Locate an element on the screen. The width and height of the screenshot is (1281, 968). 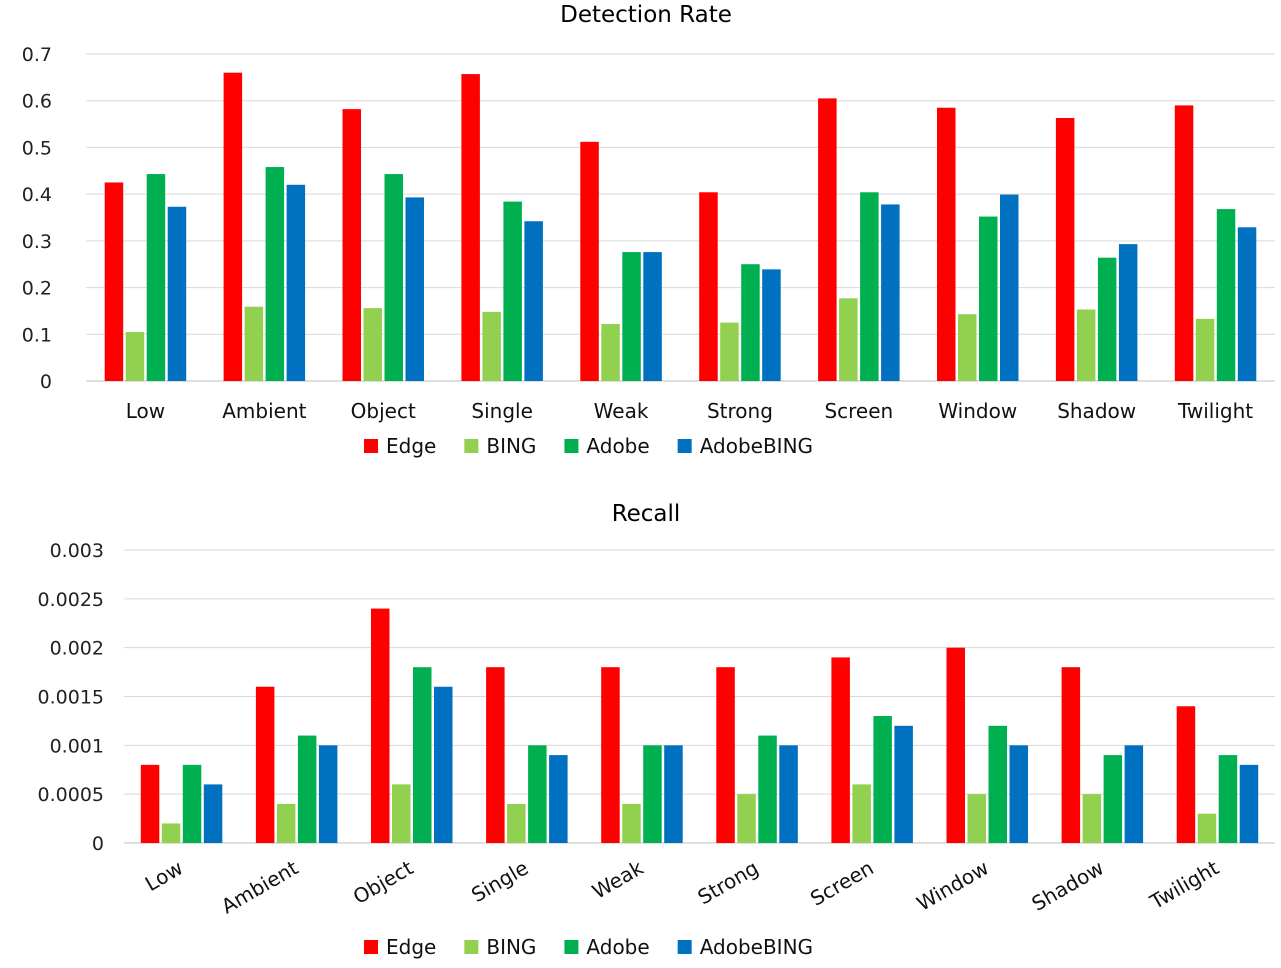
bar-adobebing-twilight is located at coordinates (1247, 304).